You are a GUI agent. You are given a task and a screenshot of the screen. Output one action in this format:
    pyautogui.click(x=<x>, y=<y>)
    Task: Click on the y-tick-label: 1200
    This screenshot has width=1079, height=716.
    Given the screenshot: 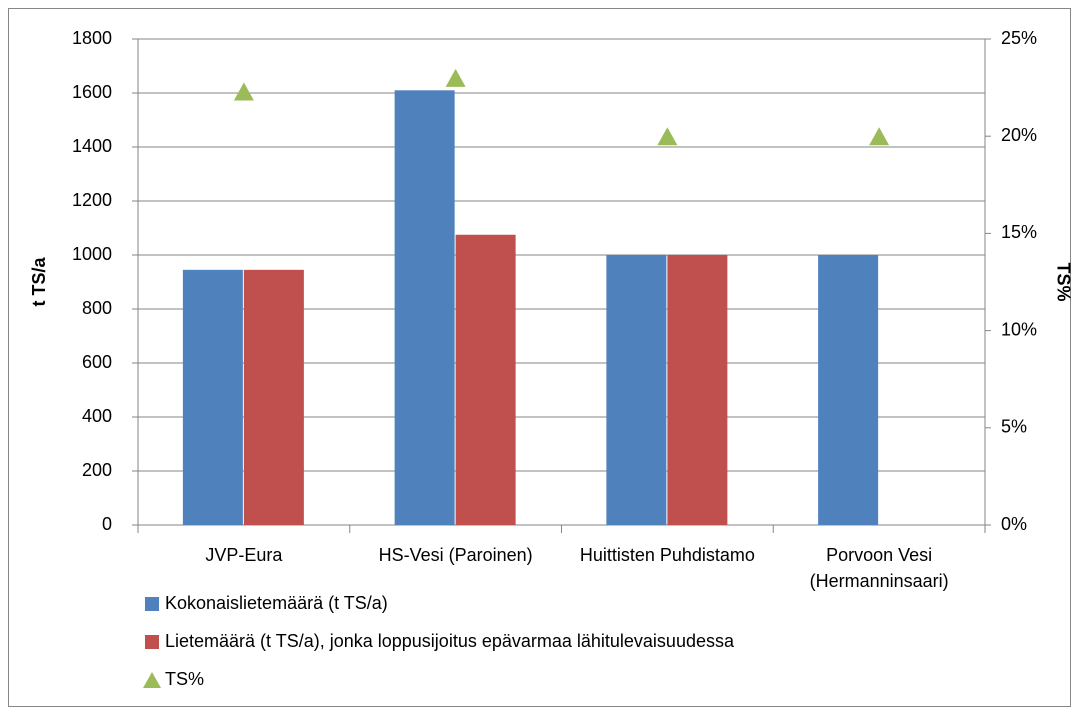 What is the action you would take?
    pyautogui.click(x=92, y=200)
    